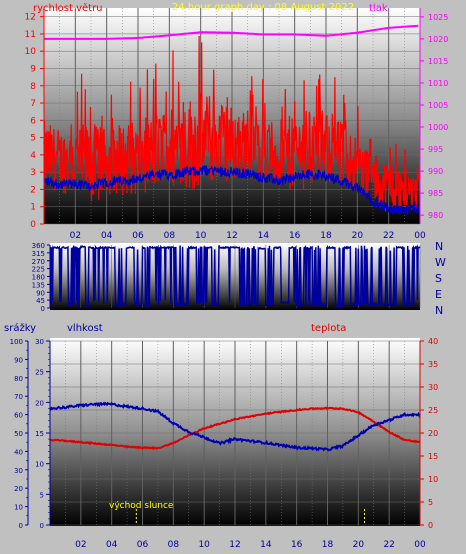  I want to click on pressure-y-tick-label: 1000, so click(438, 127).